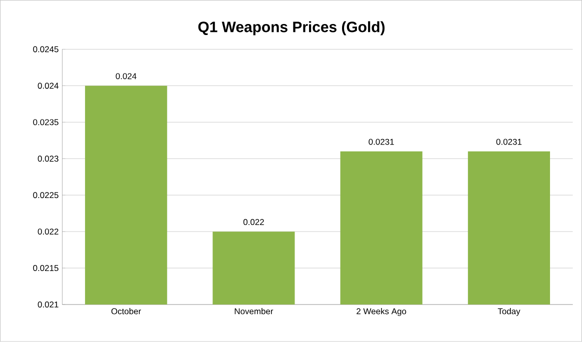 This screenshot has height=342, width=582. I want to click on x-tick-label: 2 Weeks Ago, so click(381, 312).